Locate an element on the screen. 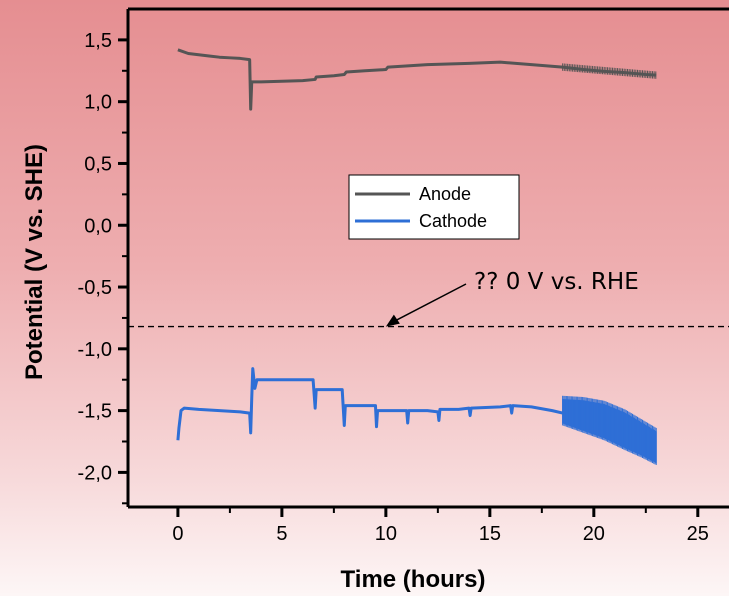 This screenshot has height=596, width=729. anode-noise-strokes is located at coordinates (609, 71).